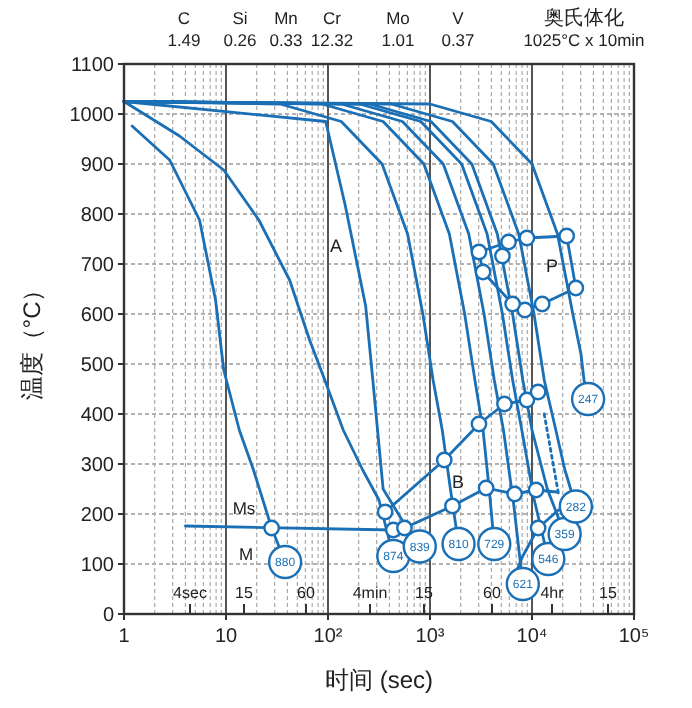 The height and width of the screenshot is (708, 692). Describe the element at coordinates (92, 66) in the screenshot. I see `y-tick-label: 1100` at that location.